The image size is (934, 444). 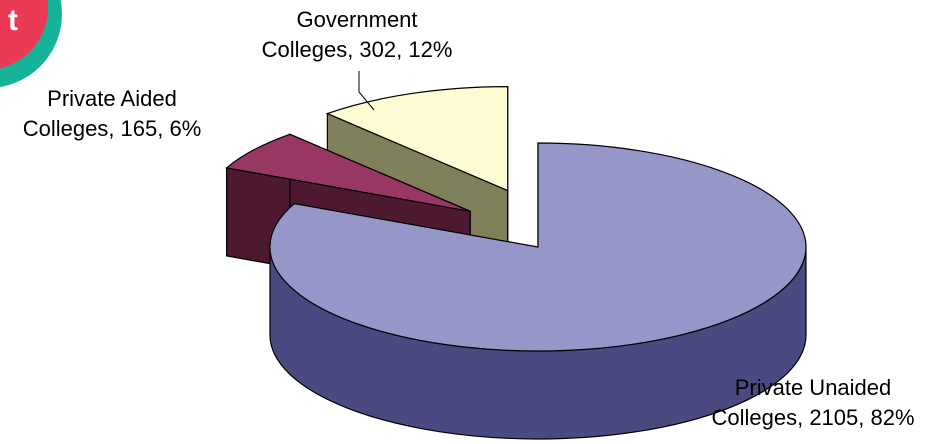 What do you see at coordinates (812, 402) in the screenshot?
I see `label-private-unaided-colleges: Private Unaided Colleges, 2105, 82%` at bounding box center [812, 402].